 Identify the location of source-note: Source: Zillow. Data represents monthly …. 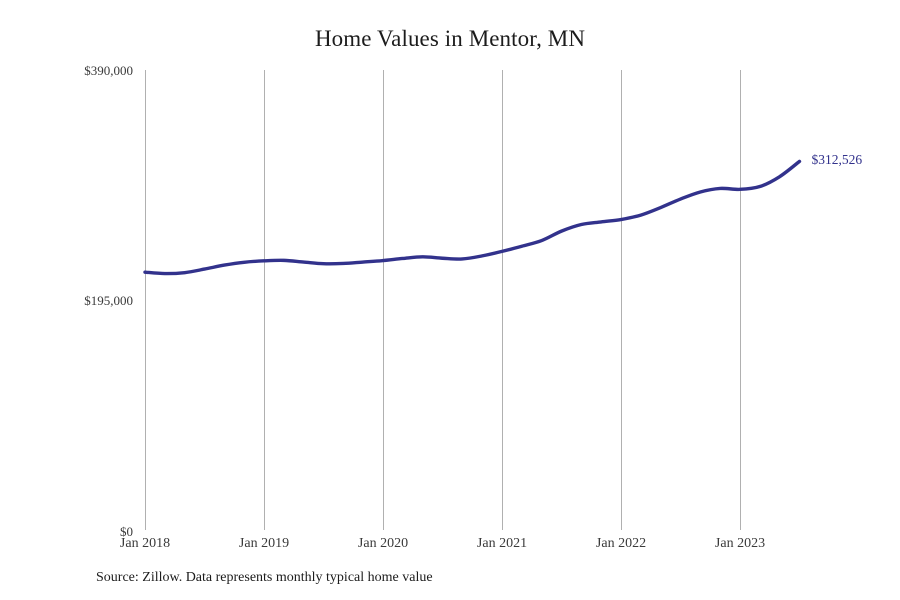
(264, 577).